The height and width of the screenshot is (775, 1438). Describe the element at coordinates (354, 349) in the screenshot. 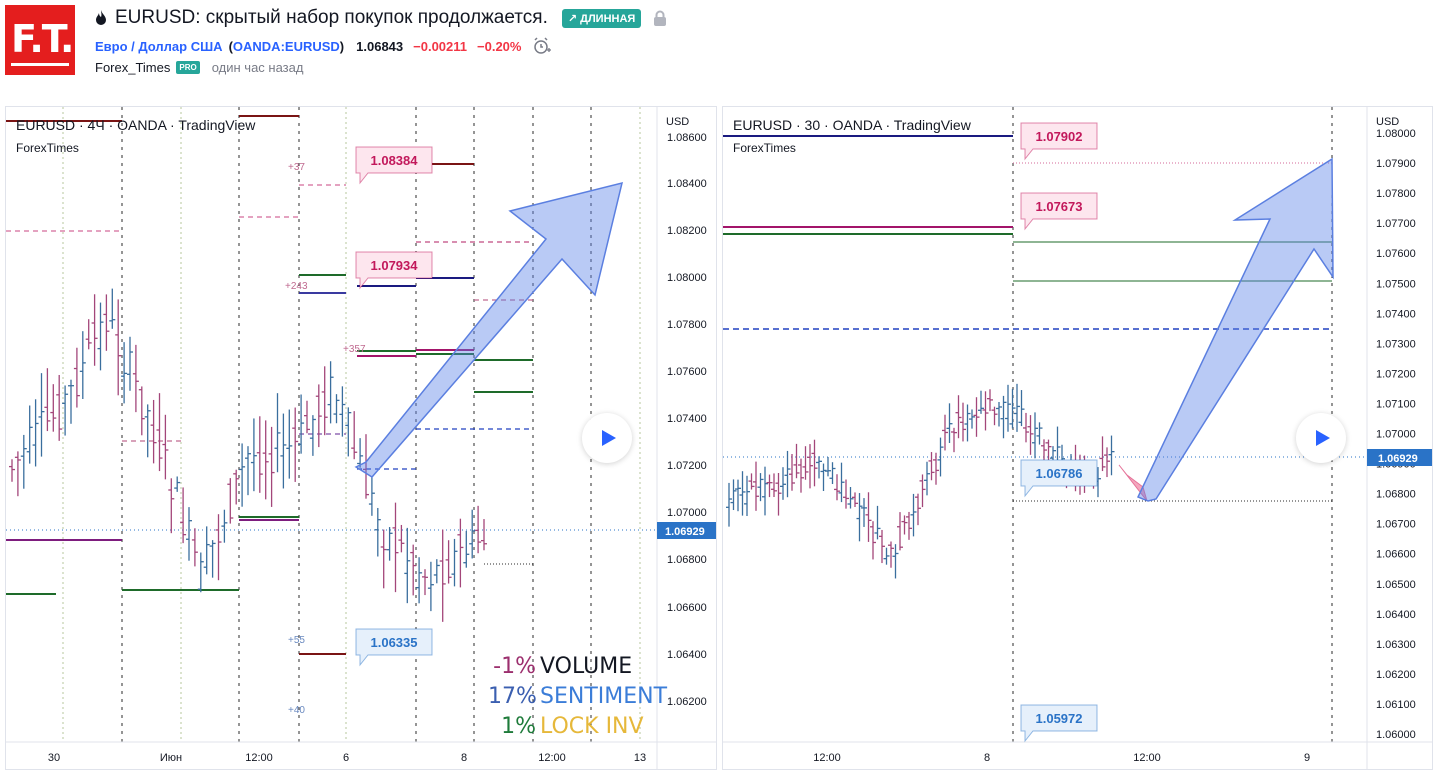

I see `offset-label: +357` at that location.